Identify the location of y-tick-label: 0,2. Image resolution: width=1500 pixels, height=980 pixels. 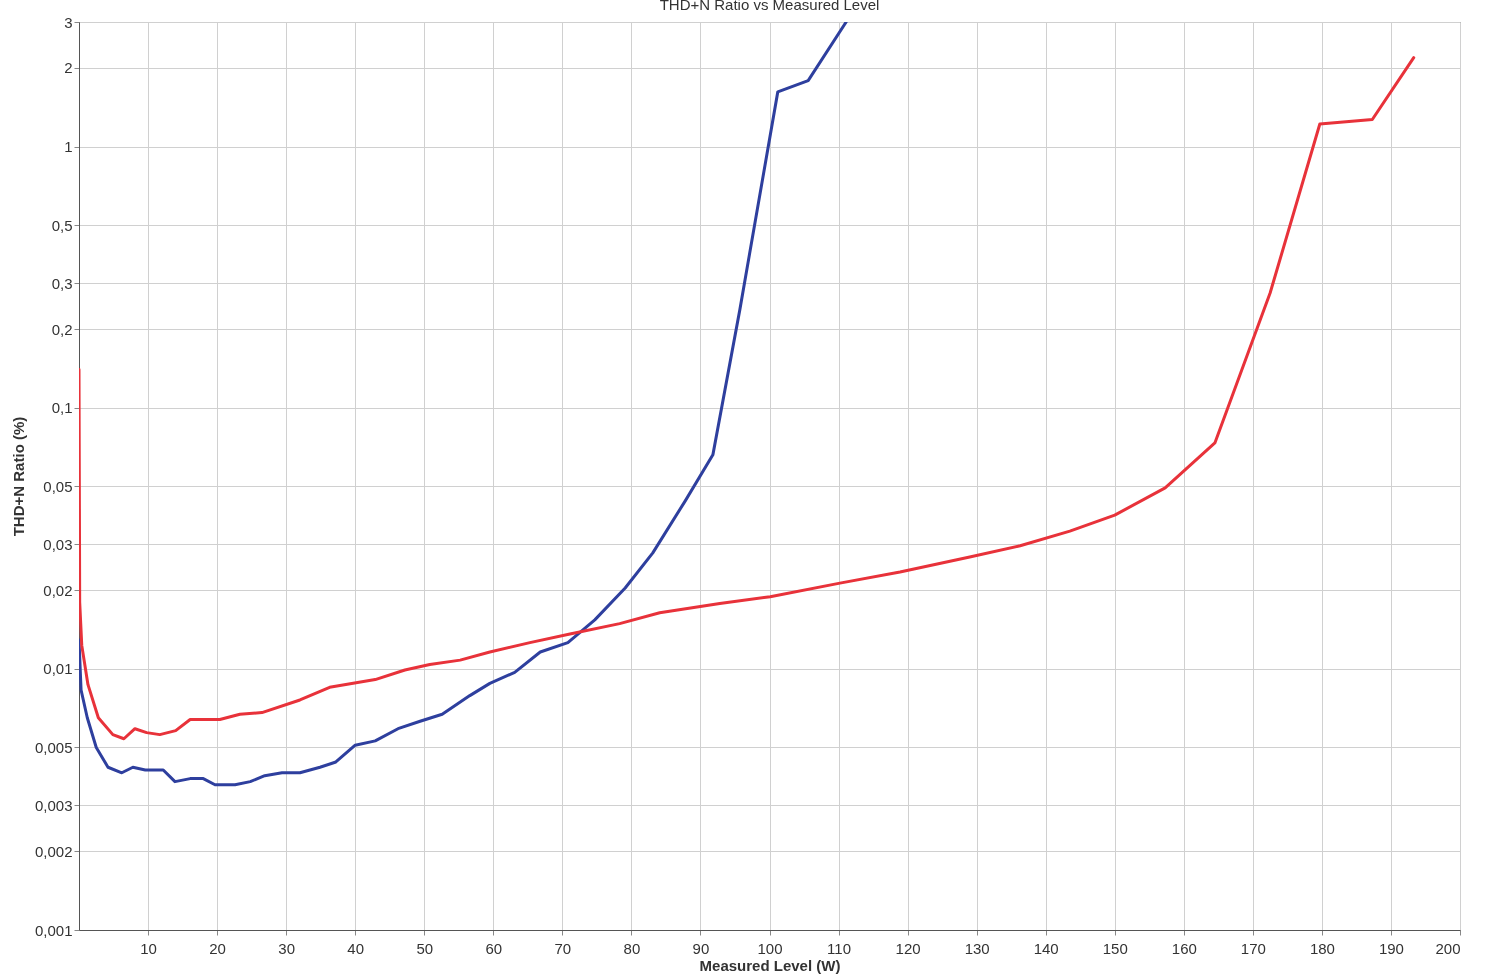
(62, 329).